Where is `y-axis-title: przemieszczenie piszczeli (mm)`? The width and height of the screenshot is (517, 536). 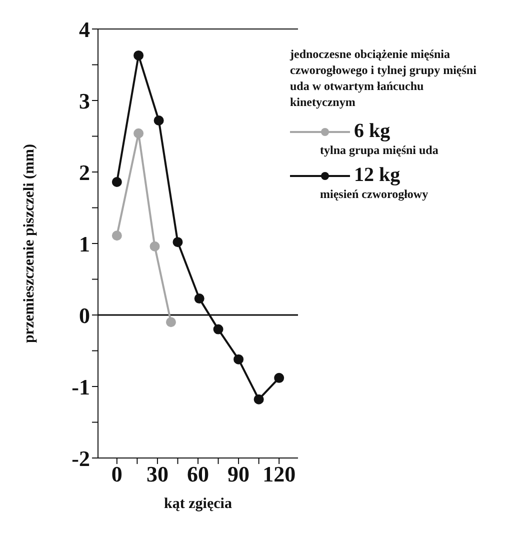 y-axis-title: przemieszczenie piszczeli (mm) is located at coordinates (29, 244).